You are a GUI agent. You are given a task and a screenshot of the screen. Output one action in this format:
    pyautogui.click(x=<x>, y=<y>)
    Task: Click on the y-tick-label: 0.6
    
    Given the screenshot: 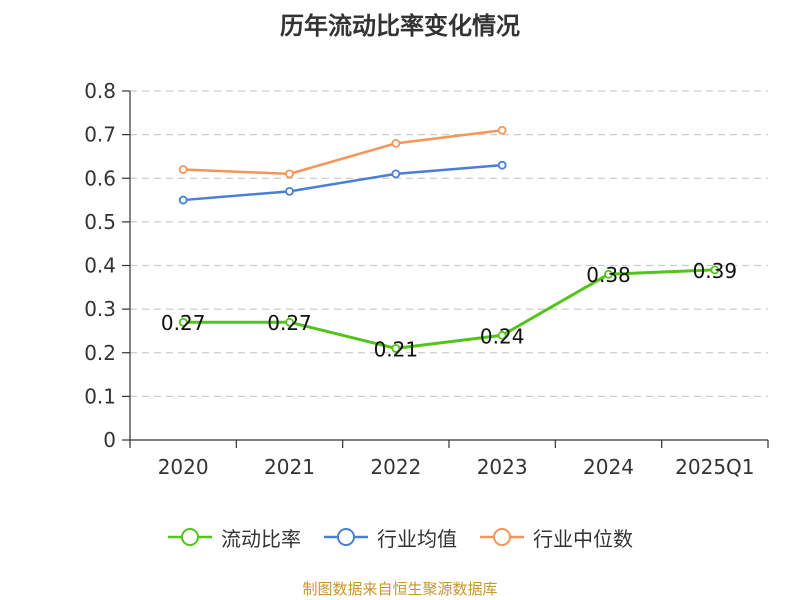 What is the action you would take?
    pyautogui.click(x=100, y=178)
    